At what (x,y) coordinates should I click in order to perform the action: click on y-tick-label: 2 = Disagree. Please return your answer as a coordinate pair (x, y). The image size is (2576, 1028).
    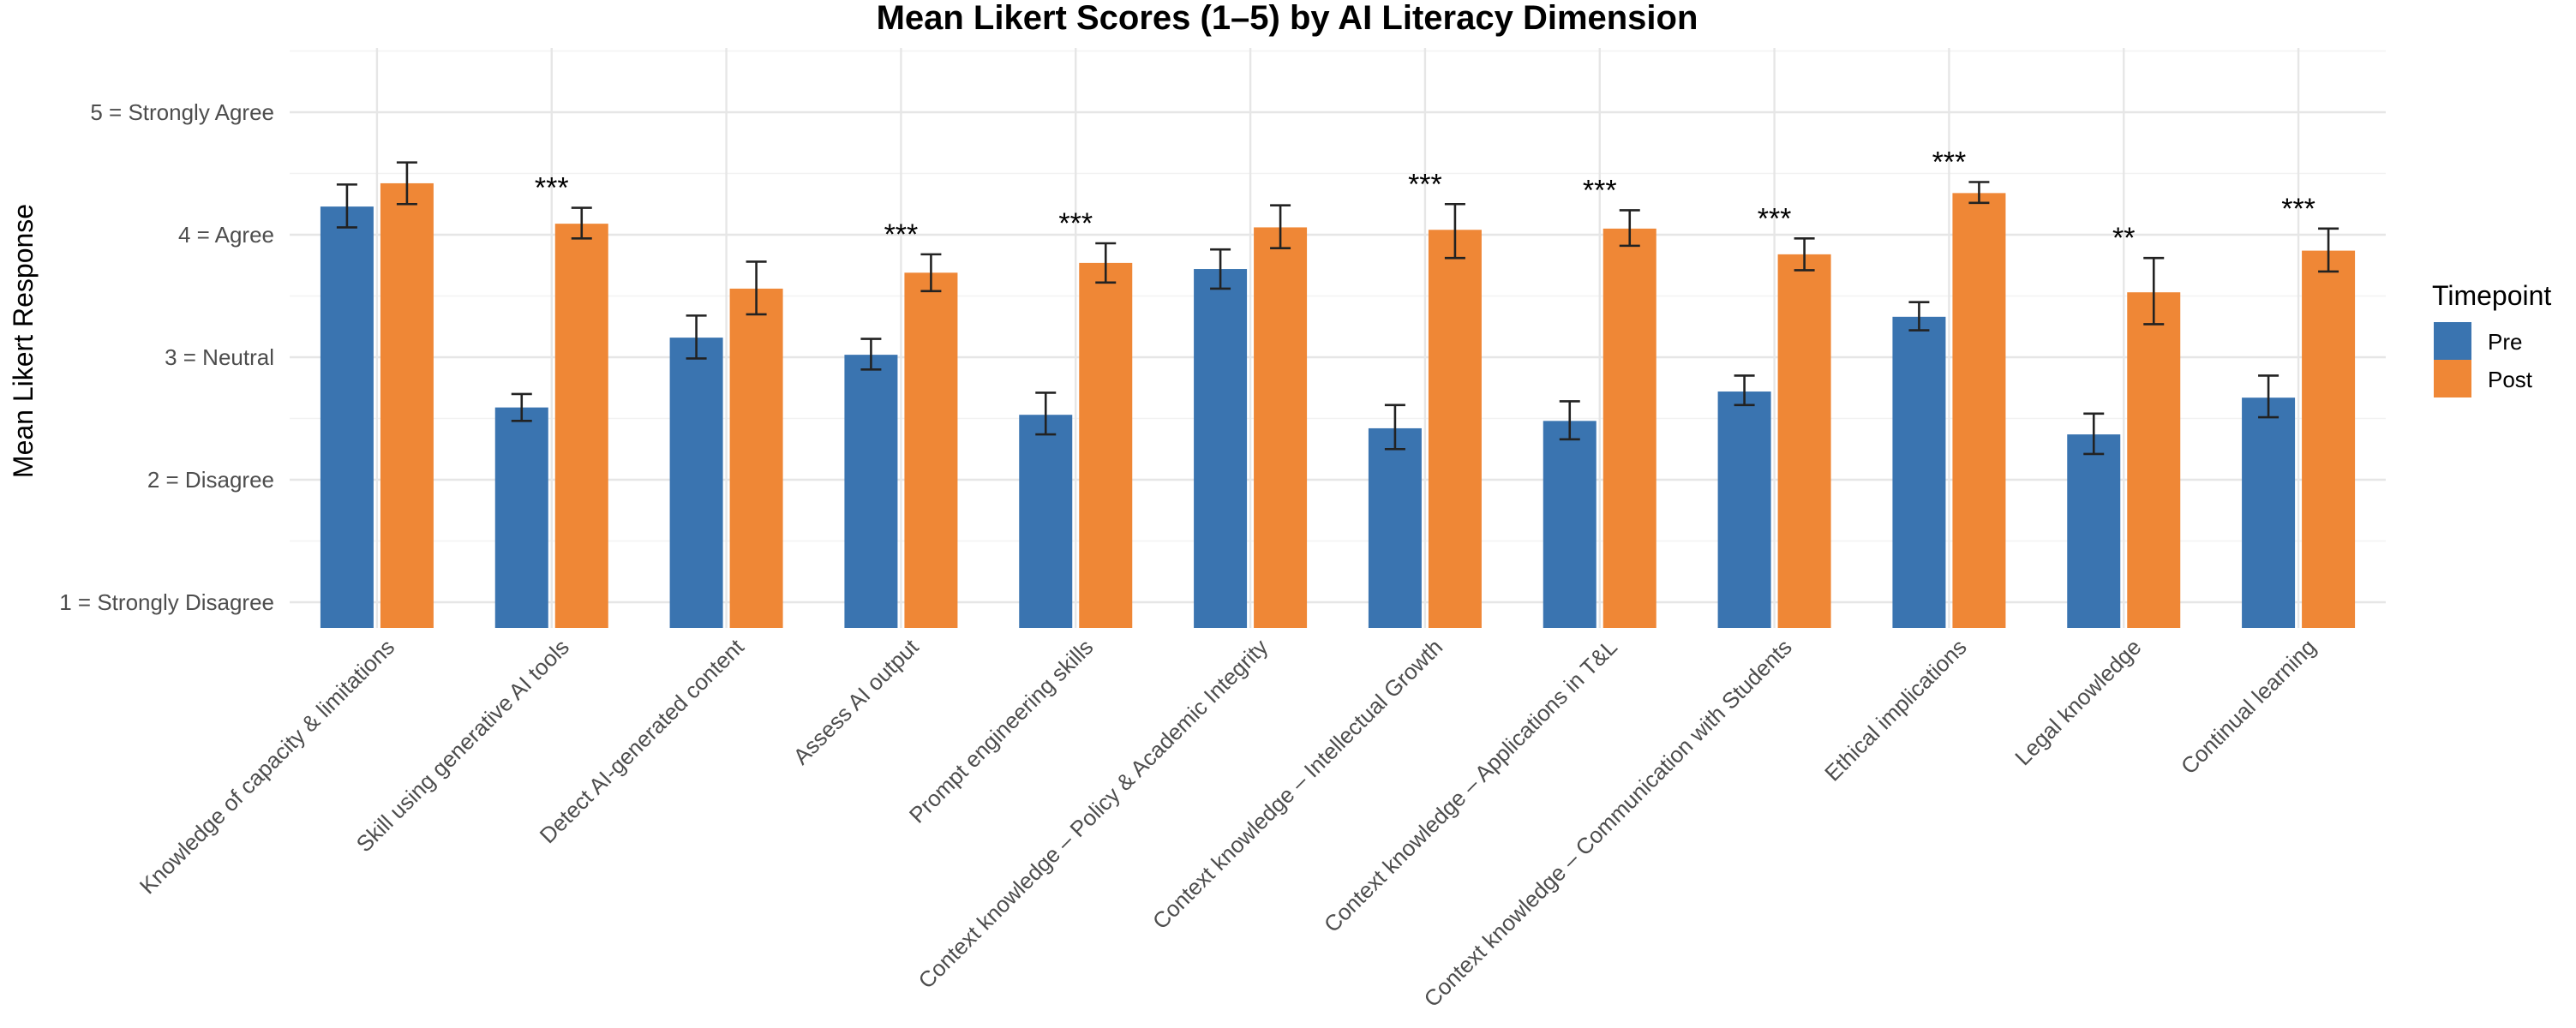
    Looking at the image, I should click on (210, 480).